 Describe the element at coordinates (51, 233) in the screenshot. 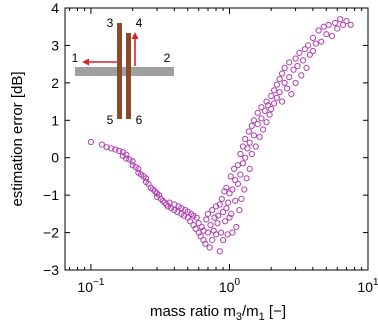

I see `y-tick-label: −2` at that location.